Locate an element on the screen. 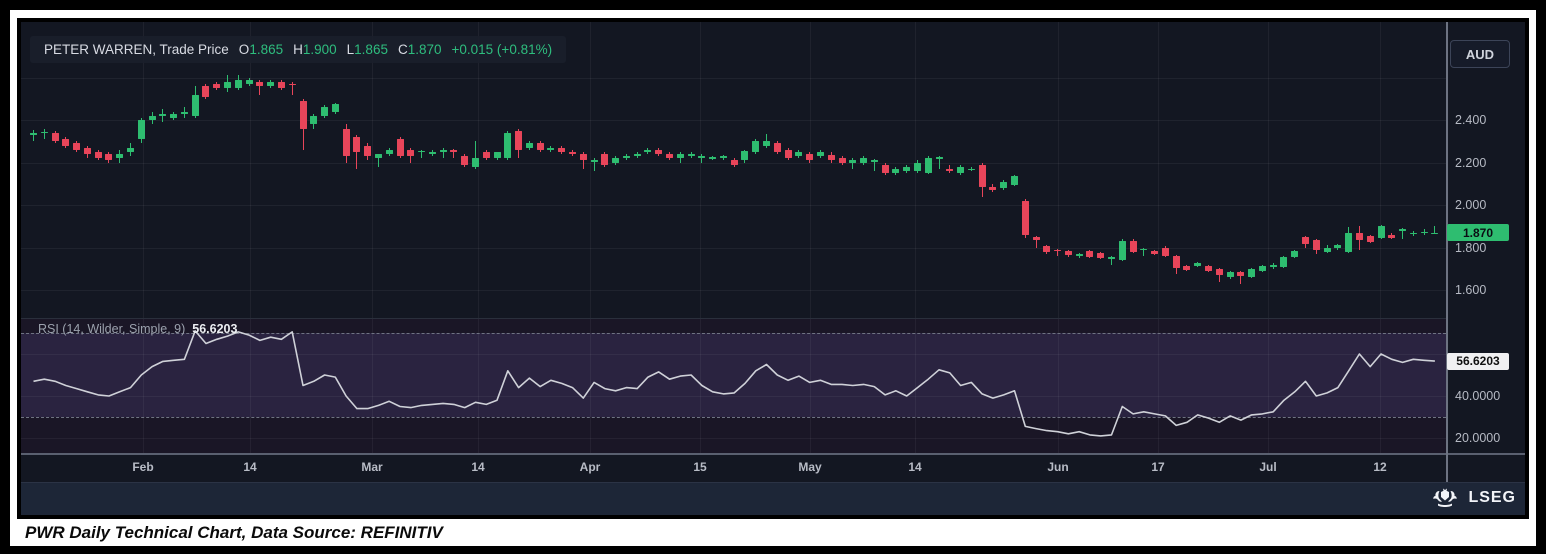 Image resolution: width=1546 pixels, height=554 pixels. rsi-oversold-line is located at coordinates (733, 417).